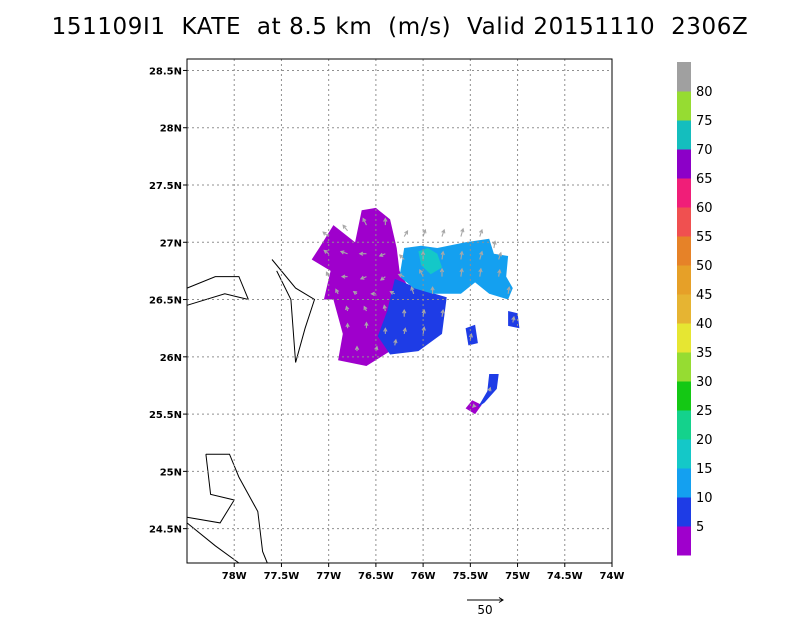 This screenshot has width=800, height=618. What do you see at coordinates (171, 358) in the screenshot?
I see `y-tick-label: 26N` at bounding box center [171, 358].